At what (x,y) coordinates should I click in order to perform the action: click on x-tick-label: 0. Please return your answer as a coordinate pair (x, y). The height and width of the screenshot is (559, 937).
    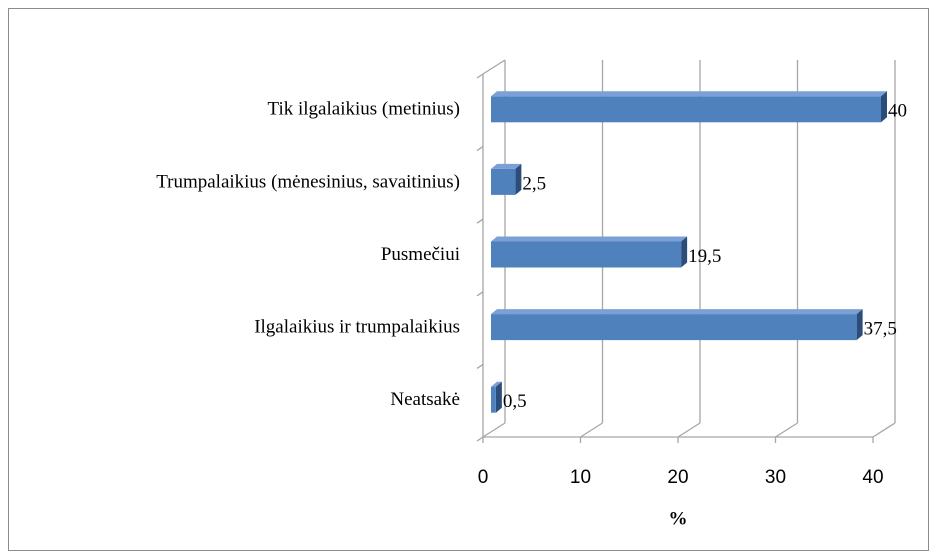
    Looking at the image, I should click on (483, 477).